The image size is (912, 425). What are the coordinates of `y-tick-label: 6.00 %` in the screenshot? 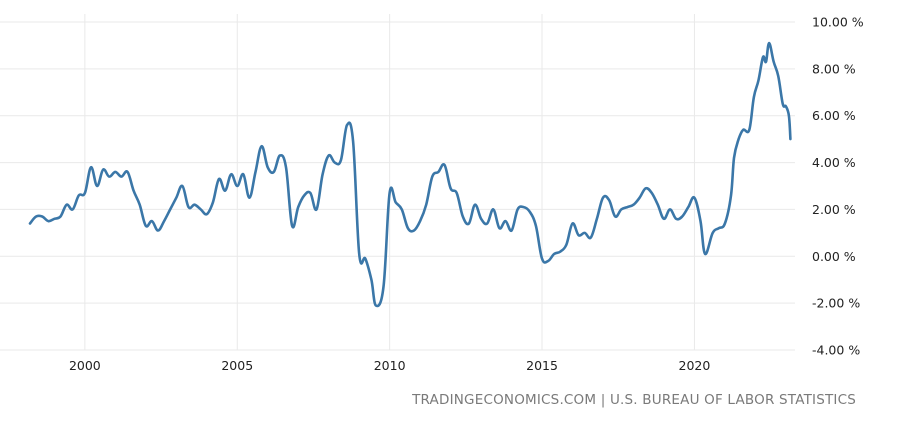 It's located at (834, 115).